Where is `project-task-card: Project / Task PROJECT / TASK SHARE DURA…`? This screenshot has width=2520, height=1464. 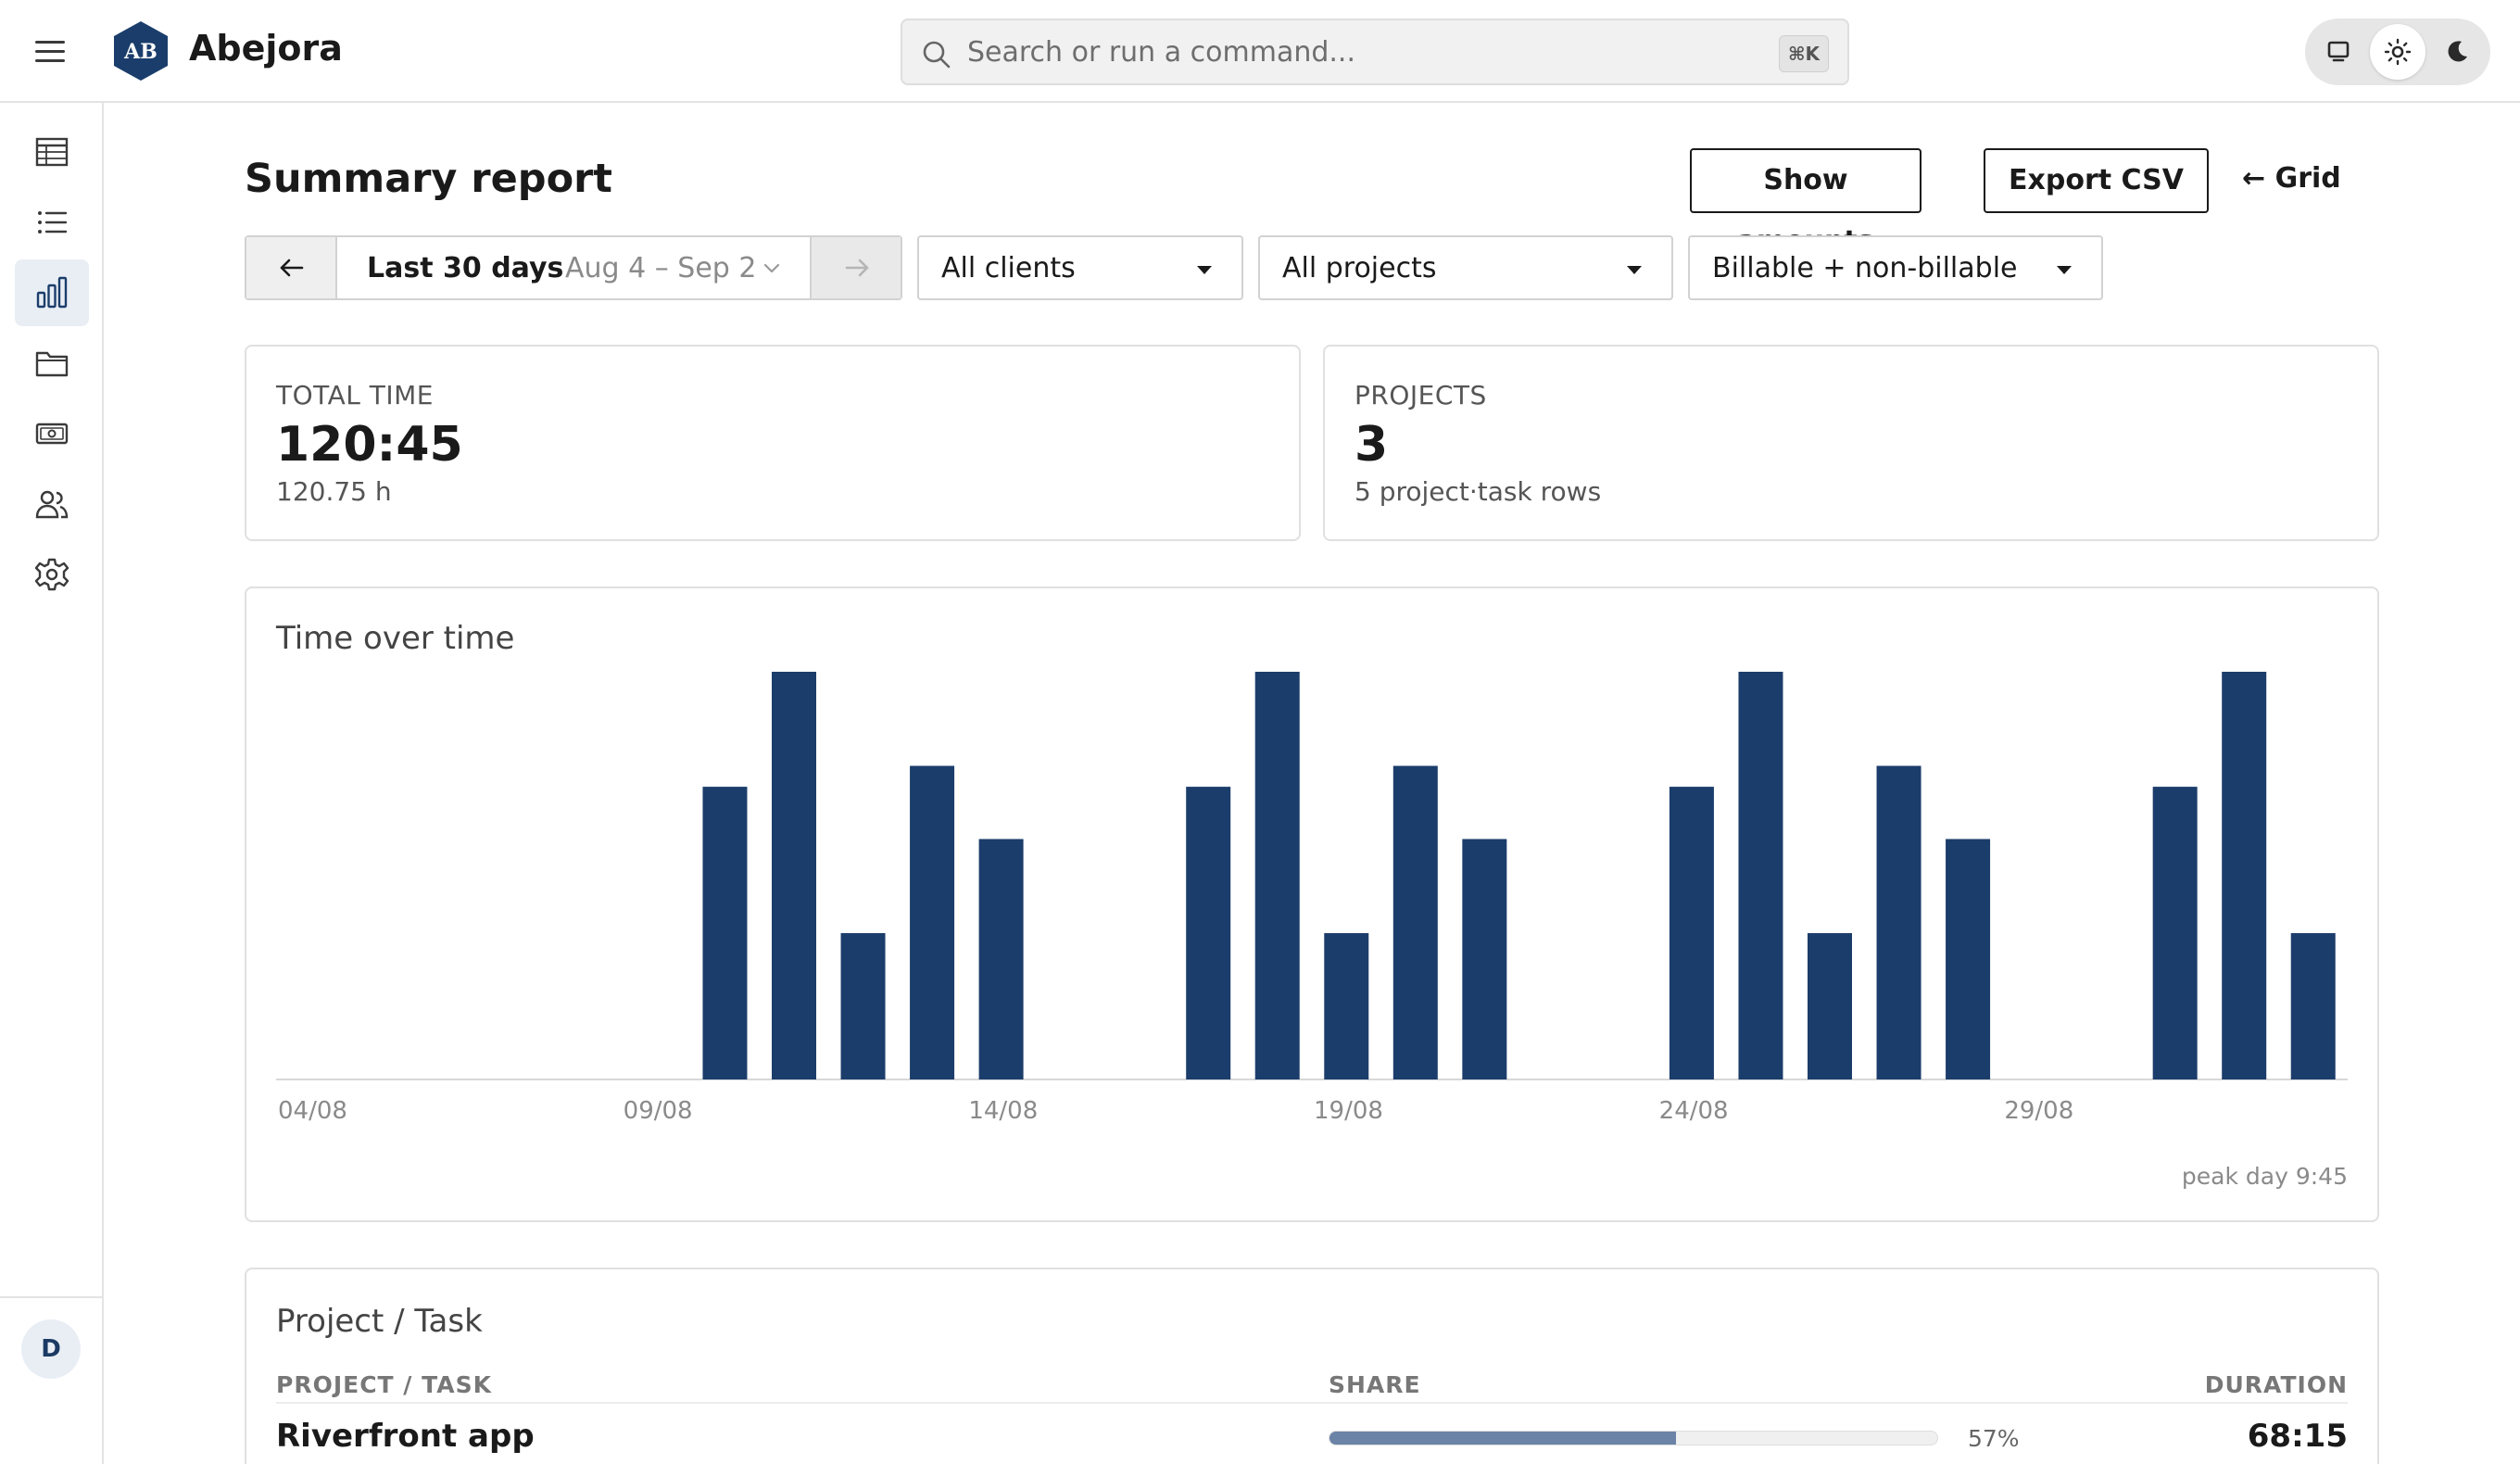 project-task-card: Project / Task PROJECT / TASK SHARE DURA… is located at coordinates (1312, 1366).